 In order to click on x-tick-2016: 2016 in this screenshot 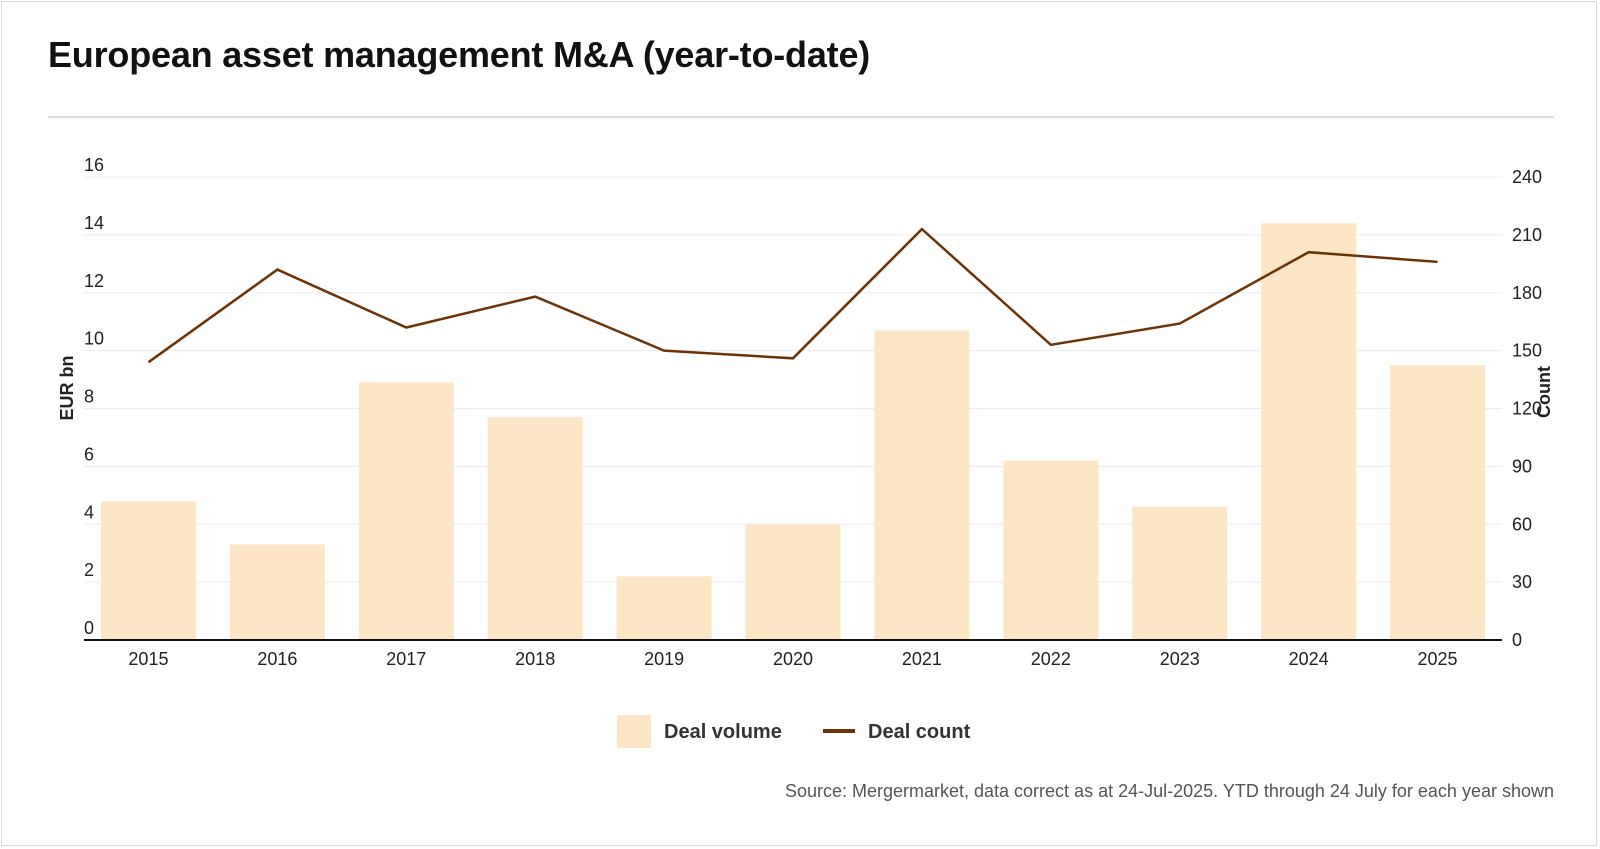, I will do `click(277, 659)`.